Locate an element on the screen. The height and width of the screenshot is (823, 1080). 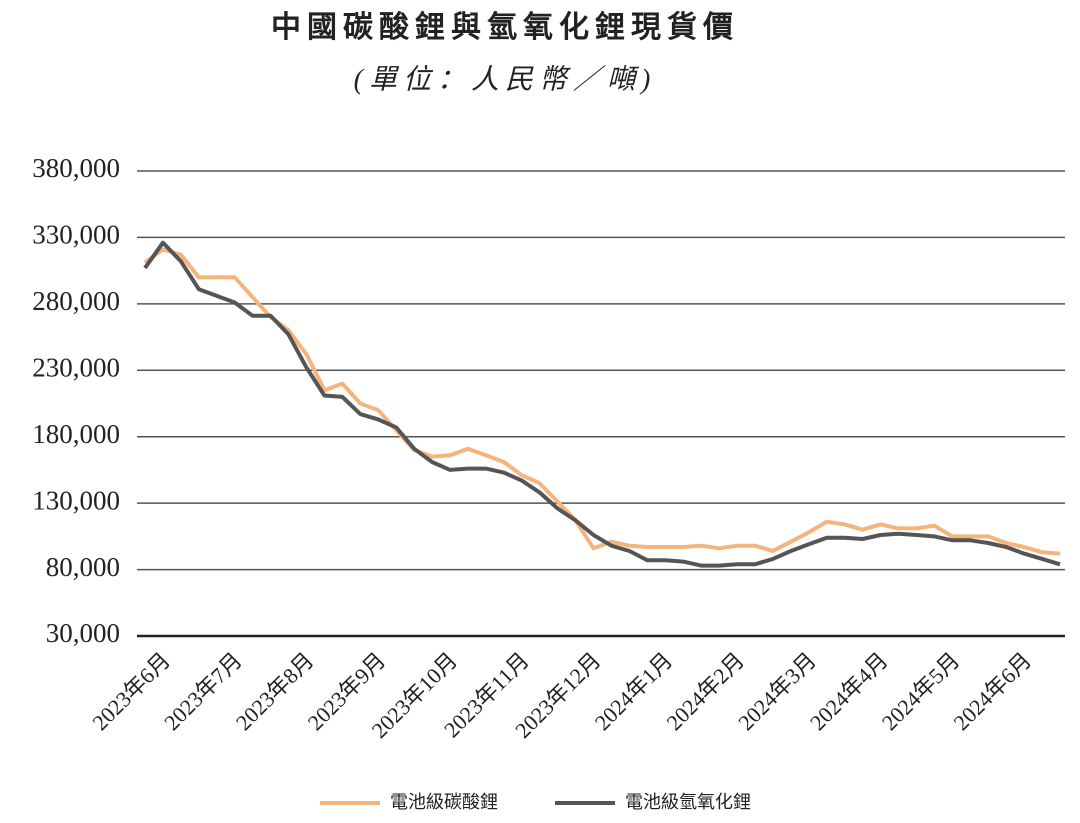
chart-subtitle: (單位：人民幣／噸) is located at coordinates (505, 79).